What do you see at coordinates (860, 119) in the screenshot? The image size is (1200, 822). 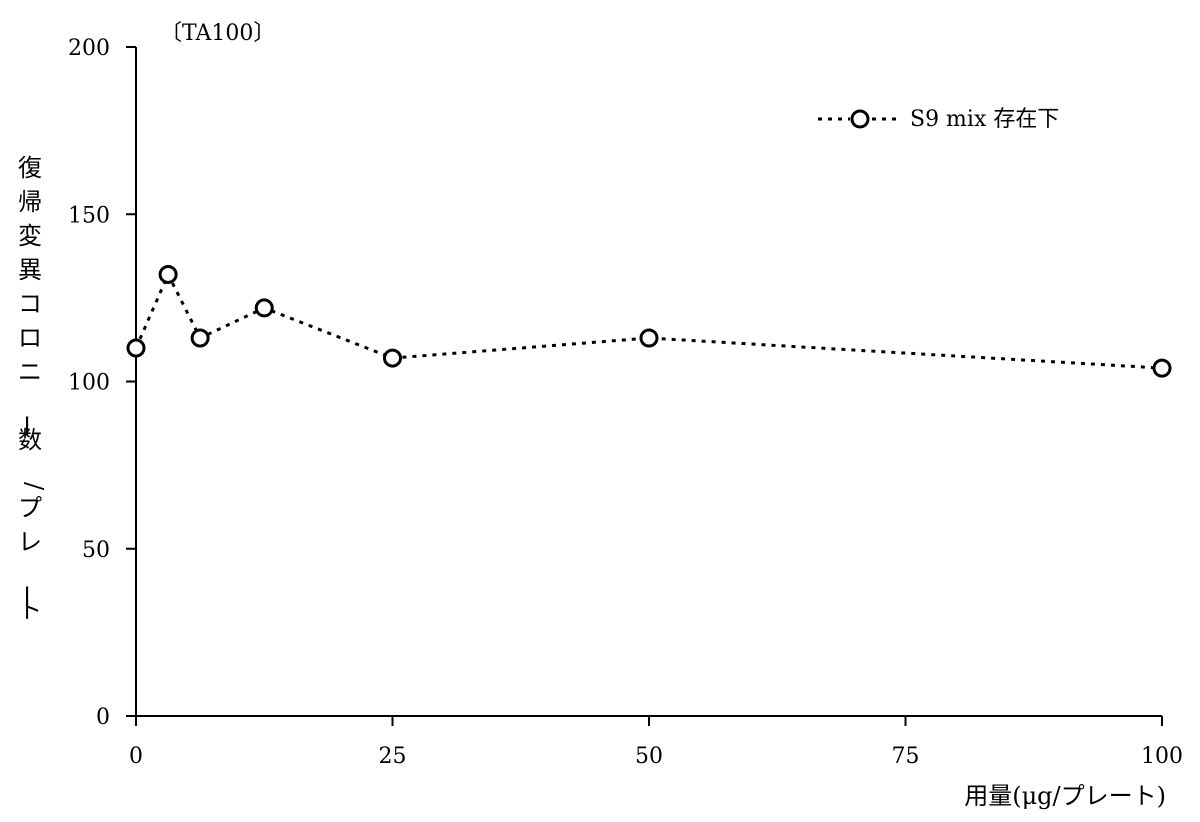 I see `legend-marker` at bounding box center [860, 119].